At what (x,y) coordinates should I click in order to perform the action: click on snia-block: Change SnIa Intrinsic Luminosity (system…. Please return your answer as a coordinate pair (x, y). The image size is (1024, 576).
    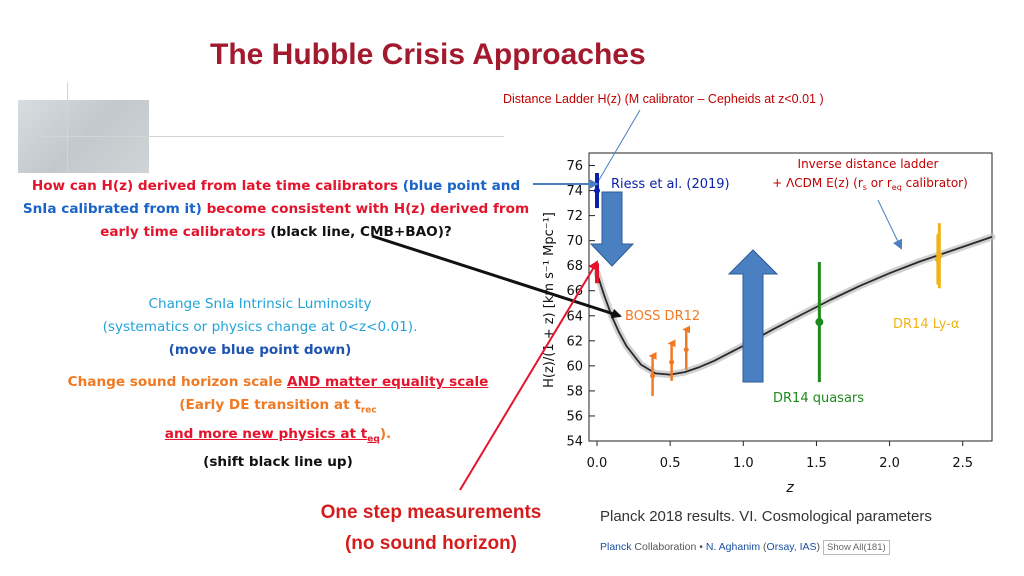
    Looking at the image, I should click on (260, 327).